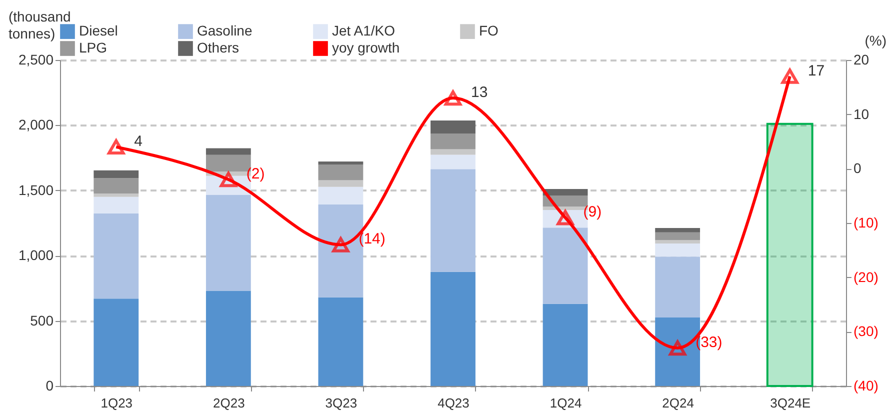  I want to click on y-tick-label: 1,000, so click(36, 255).